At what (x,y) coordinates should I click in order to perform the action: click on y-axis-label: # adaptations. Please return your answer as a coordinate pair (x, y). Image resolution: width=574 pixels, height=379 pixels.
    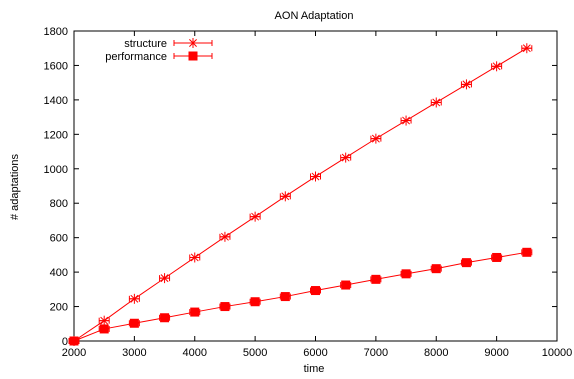
    Looking at the image, I should click on (15, 186).